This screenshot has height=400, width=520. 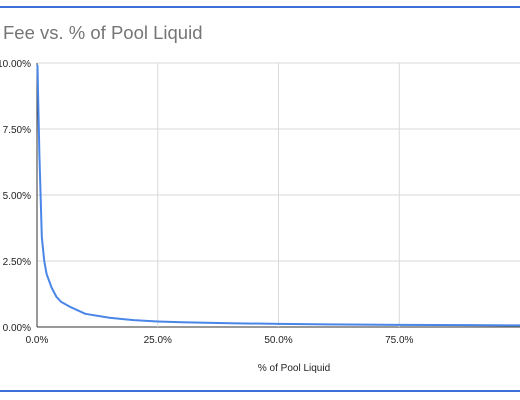 I want to click on x-axis-title: % of Pool Liquid, so click(x=294, y=368).